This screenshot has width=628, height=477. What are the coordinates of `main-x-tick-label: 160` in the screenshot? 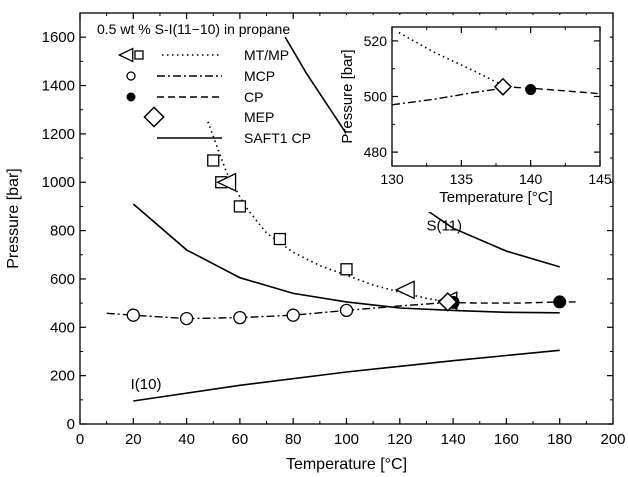 It's located at (506, 439).